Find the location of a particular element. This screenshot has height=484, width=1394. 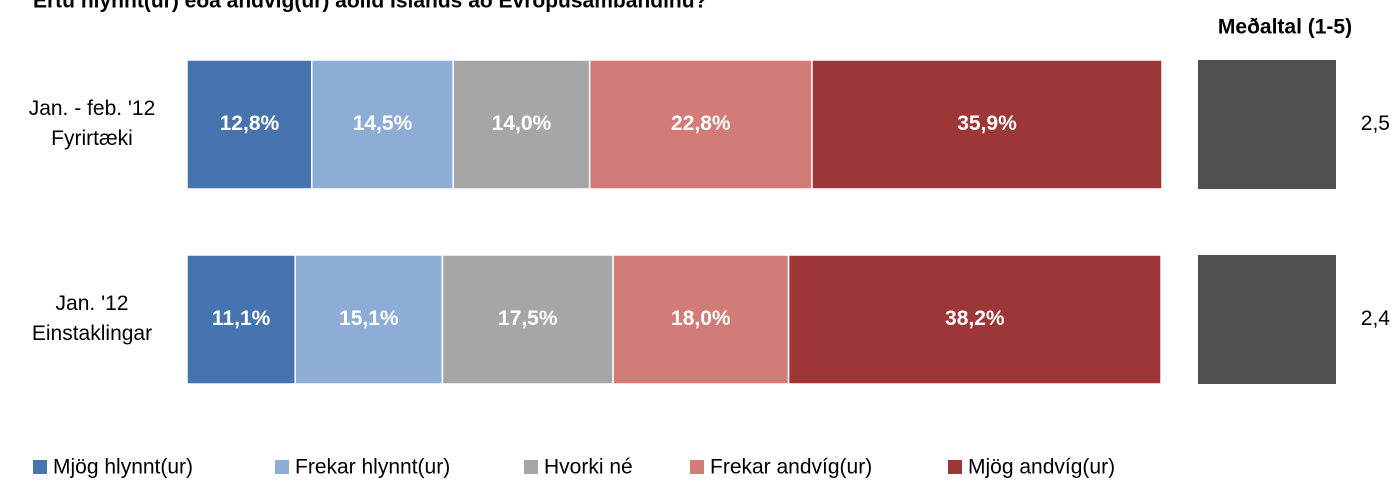

data-label: 11,1% is located at coordinates (241, 318).